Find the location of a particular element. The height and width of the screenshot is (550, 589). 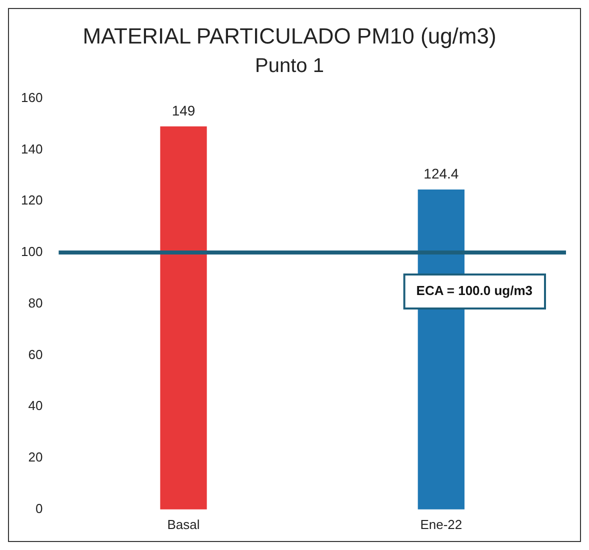

y-tick-label: 120 is located at coordinates (31, 200).